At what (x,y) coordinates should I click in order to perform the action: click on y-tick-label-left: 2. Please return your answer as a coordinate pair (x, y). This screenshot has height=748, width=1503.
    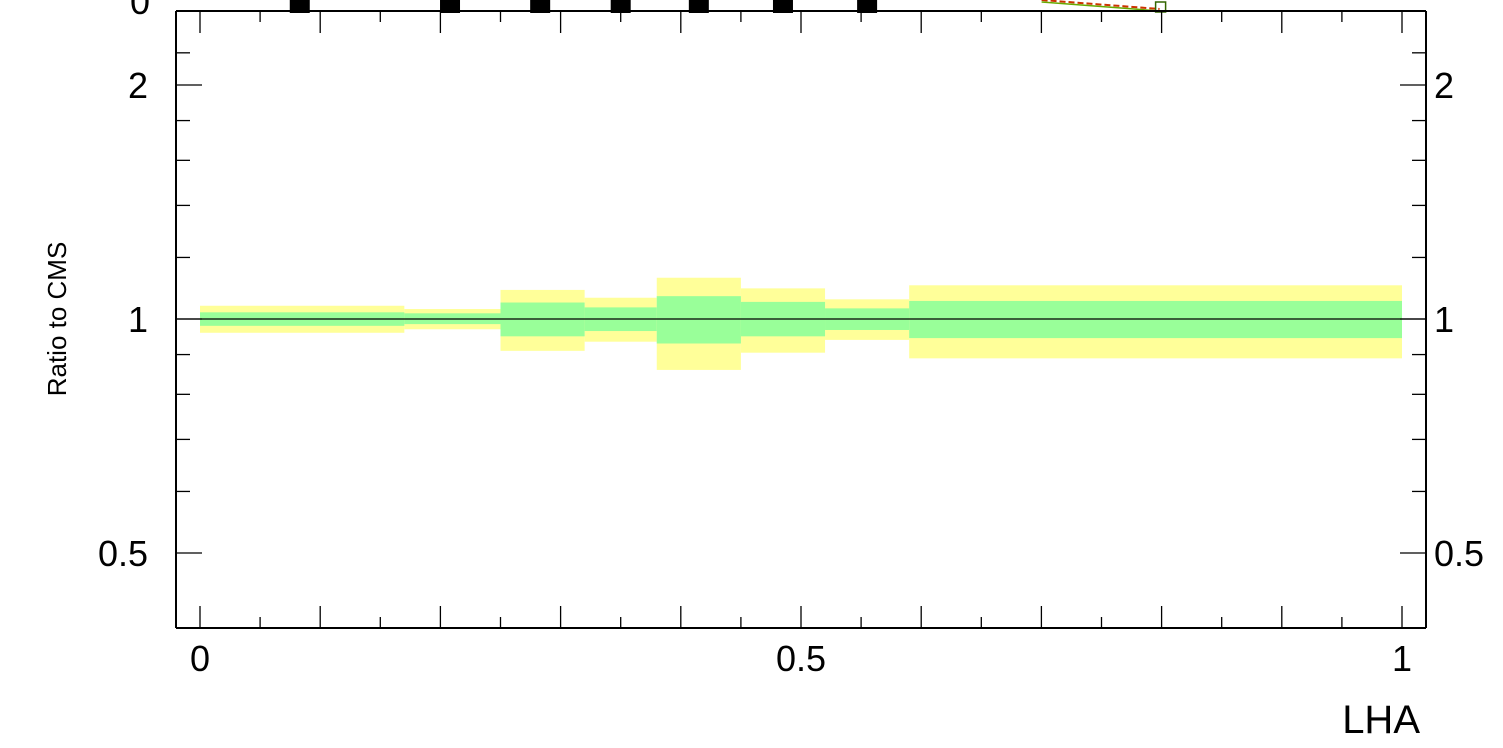
    Looking at the image, I should click on (138, 85).